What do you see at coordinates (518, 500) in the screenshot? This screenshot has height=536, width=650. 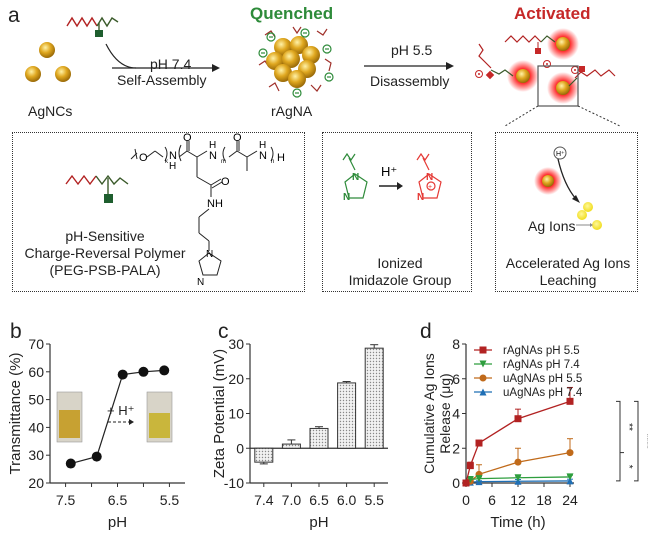 I see `x-tick-label: 12` at bounding box center [518, 500].